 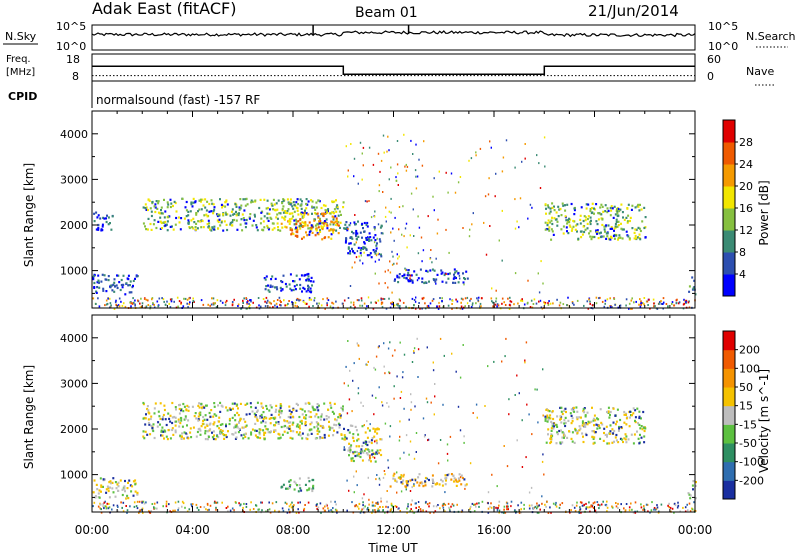 I want to click on left-tick-noise-high: 10^5, so click(x=71, y=26).